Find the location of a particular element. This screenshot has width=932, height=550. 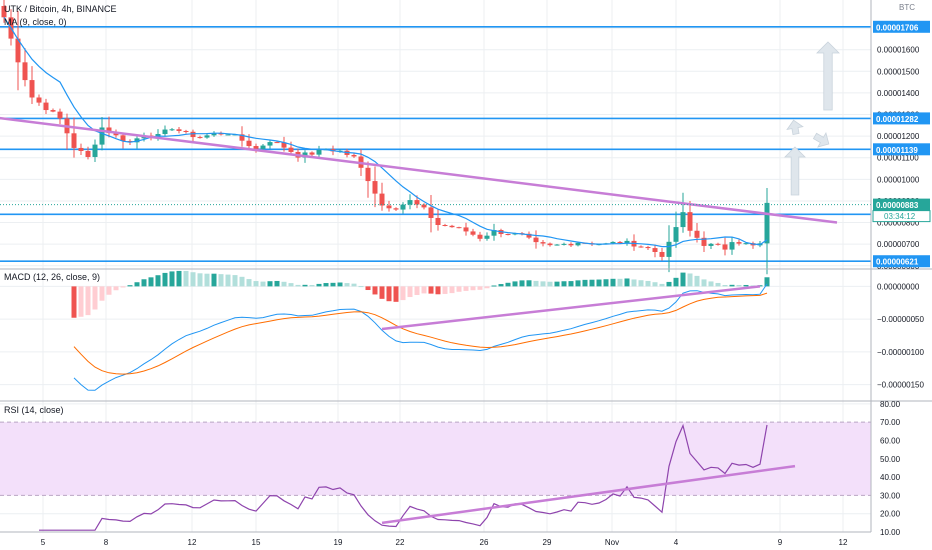

countdown-label: 03:34:12 is located at coordinates (900, 216).